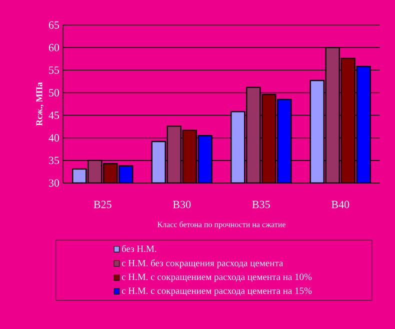 This screenshot has height=329, width=395. Describe the element at coordinates (54, 183) in the screenshot. I see `y-tick-label: 30` at that location.